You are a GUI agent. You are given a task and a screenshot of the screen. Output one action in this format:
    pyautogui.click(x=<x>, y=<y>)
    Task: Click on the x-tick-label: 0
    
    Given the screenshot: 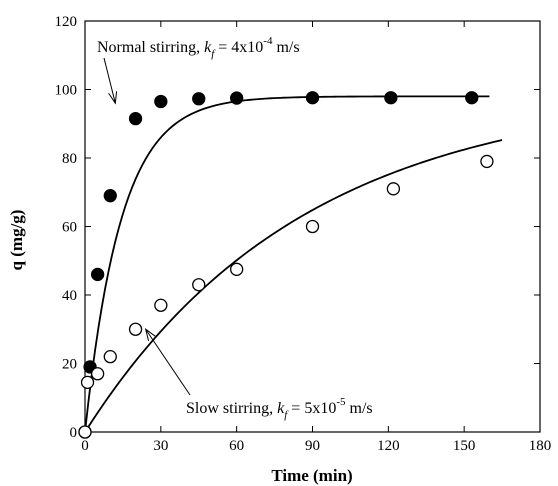 What is the action you would take?
    pyautogui.click(x=85, y=446)
    